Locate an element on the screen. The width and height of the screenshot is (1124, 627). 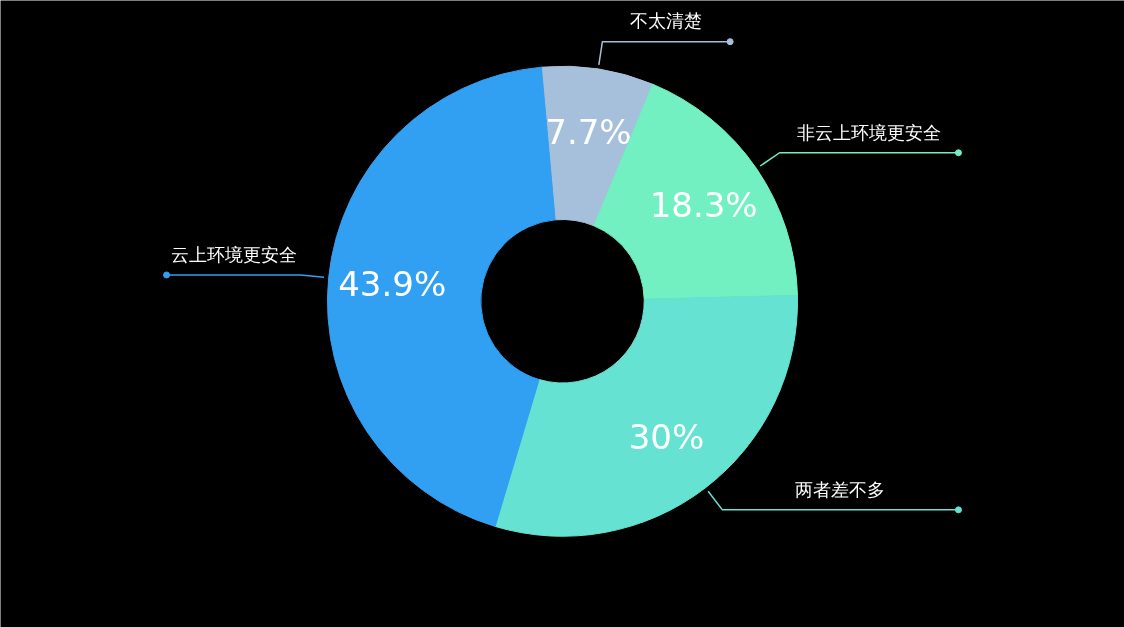
data-label: 18.3% is located at coordinates (703, 204).